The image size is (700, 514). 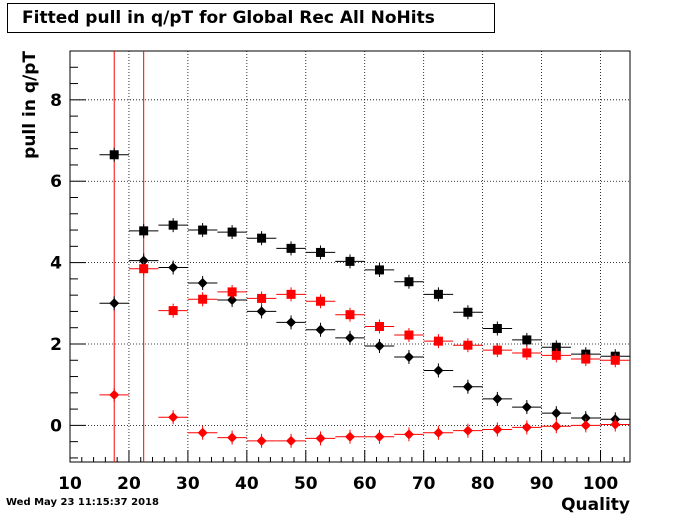 What do you see at coordinates (56, 264) in the screenshot?
I see `y-tick-label: 4` at bounding box center [56, 264].